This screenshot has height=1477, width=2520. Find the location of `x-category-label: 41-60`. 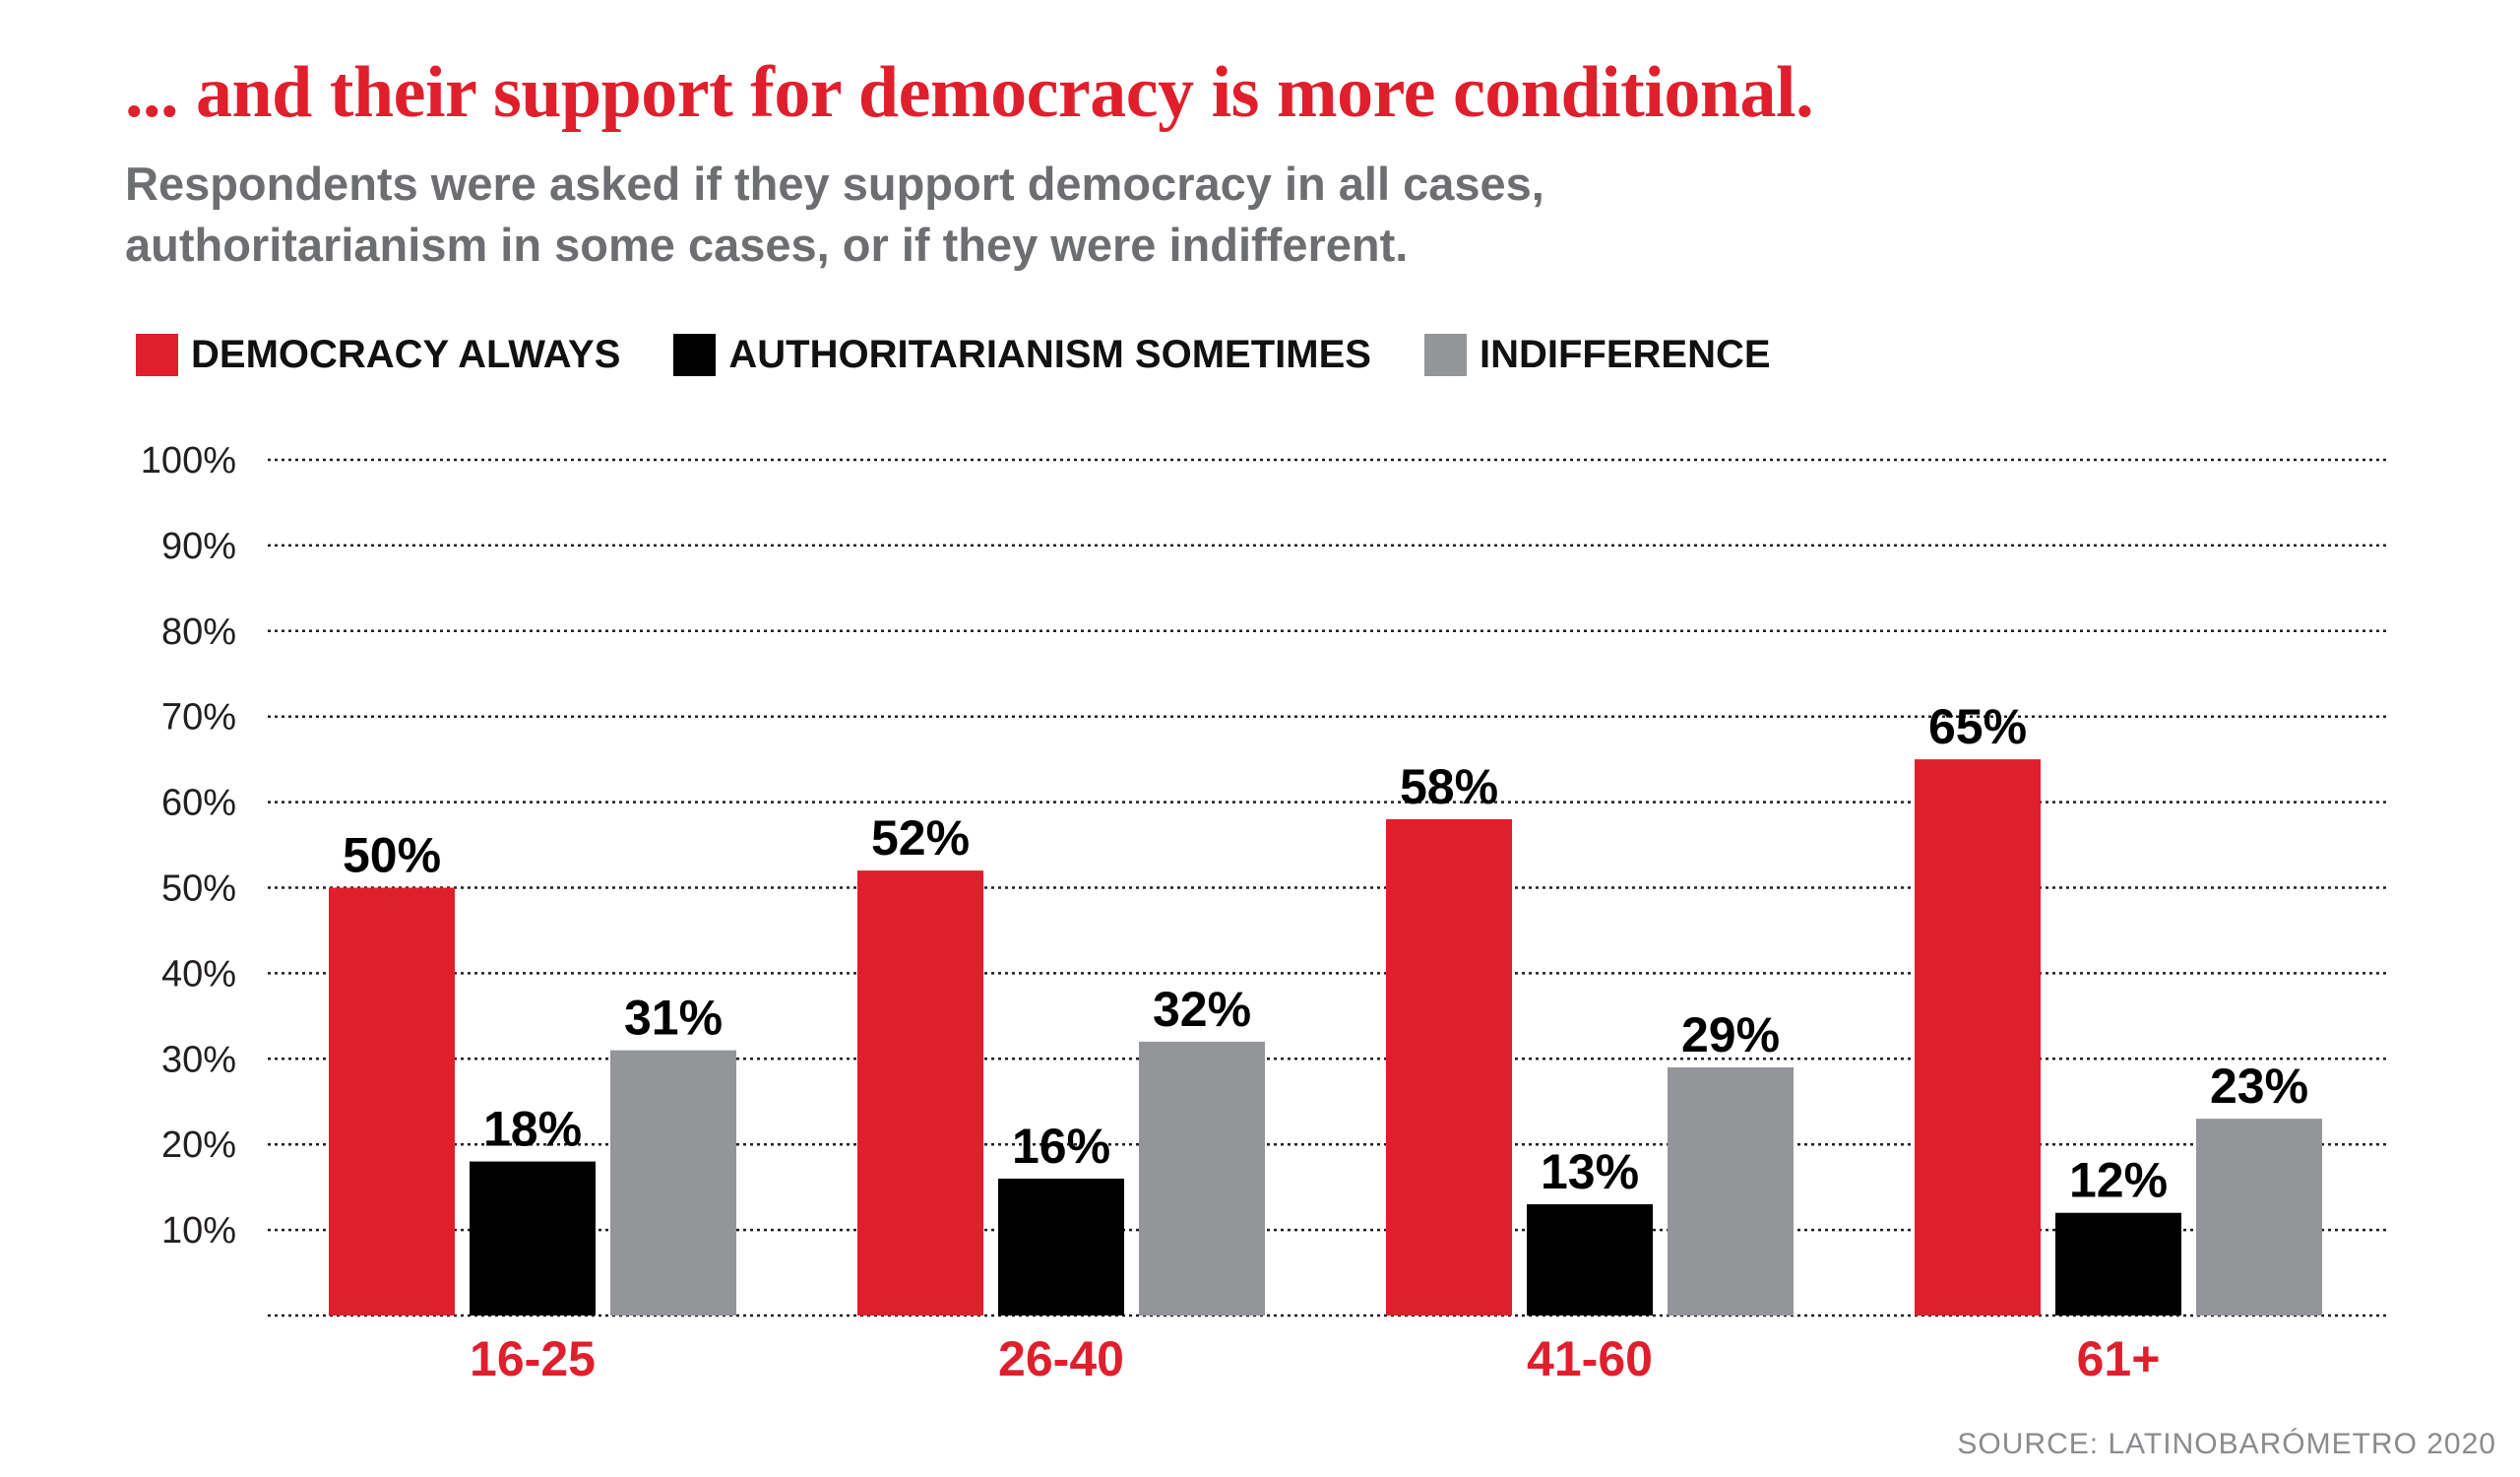

x-category-label: 41-60 is located at coordinates (1590, 1358).